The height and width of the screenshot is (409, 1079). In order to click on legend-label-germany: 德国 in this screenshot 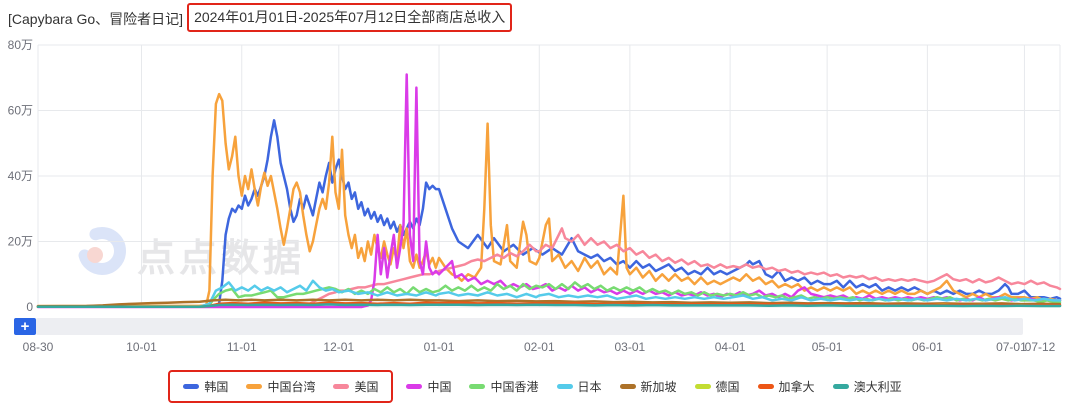, I will do `click(727, 386)`.